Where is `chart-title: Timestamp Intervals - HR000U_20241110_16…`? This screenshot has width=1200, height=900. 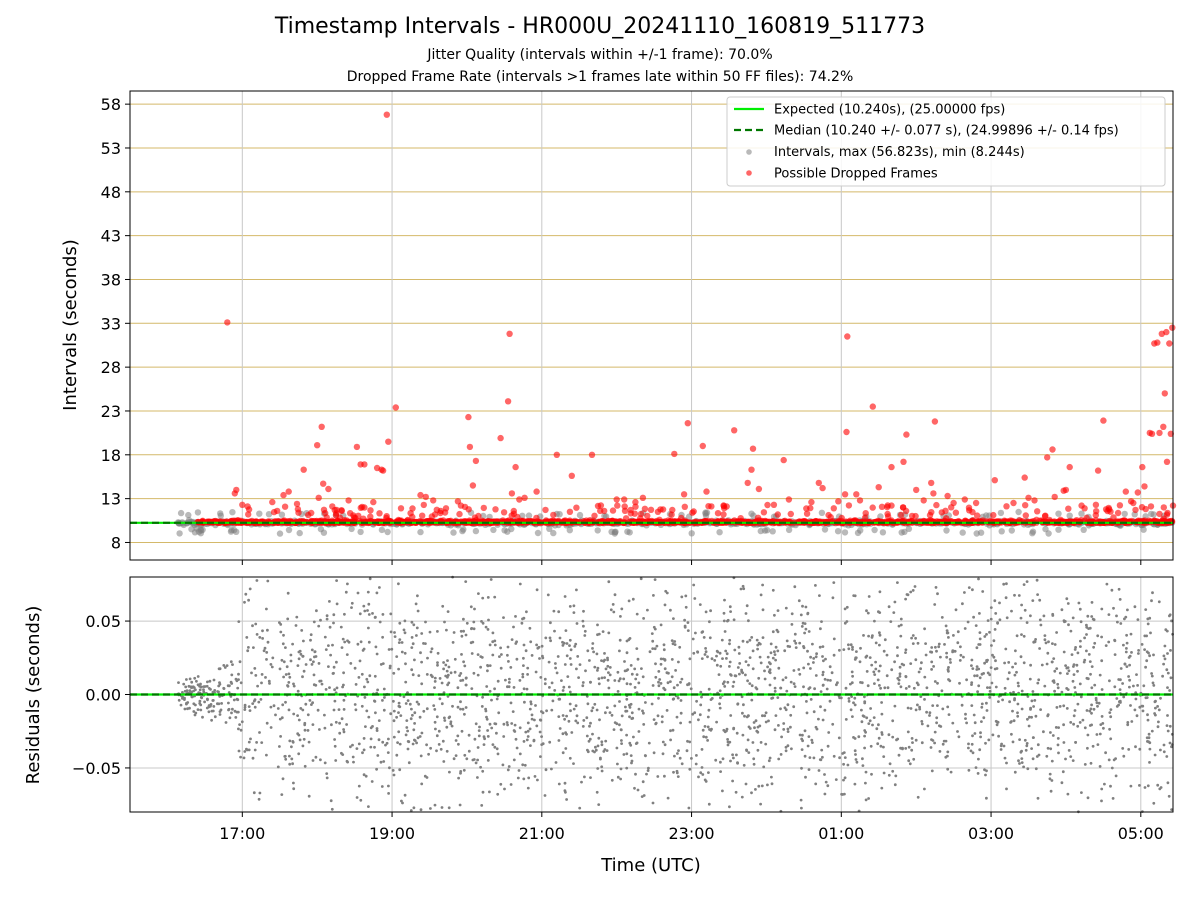 chart-title: Timestamp Intervals - HR000U_20241110_16… is located at coordinates (600, 26).